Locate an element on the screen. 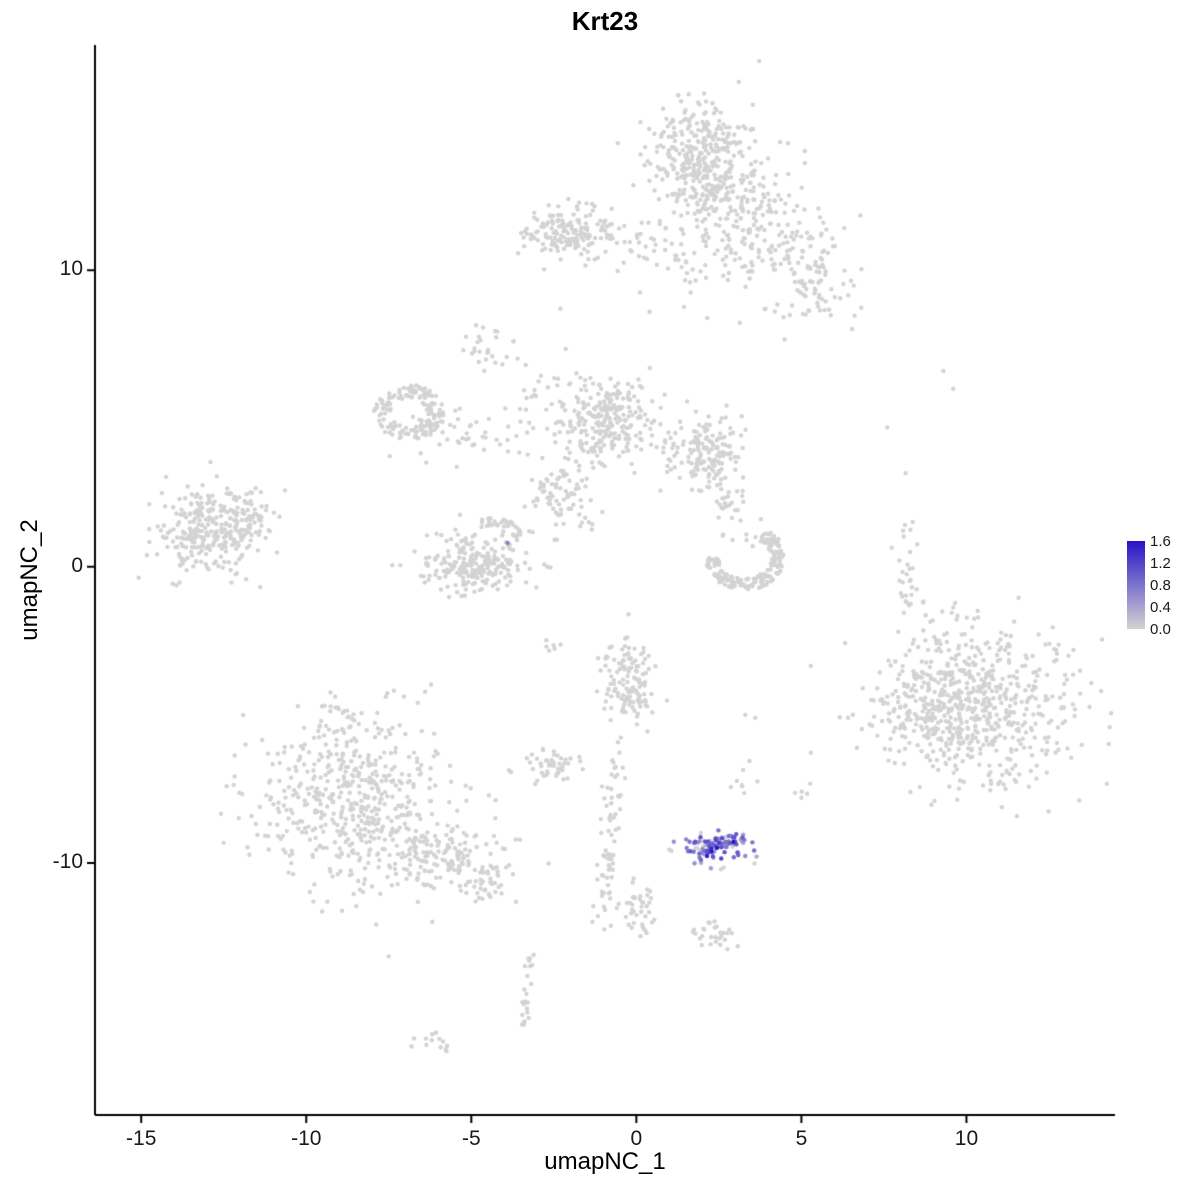 The image size is (1200, 1200). plot-title: Krt23 is located at coordinates (605, 21).